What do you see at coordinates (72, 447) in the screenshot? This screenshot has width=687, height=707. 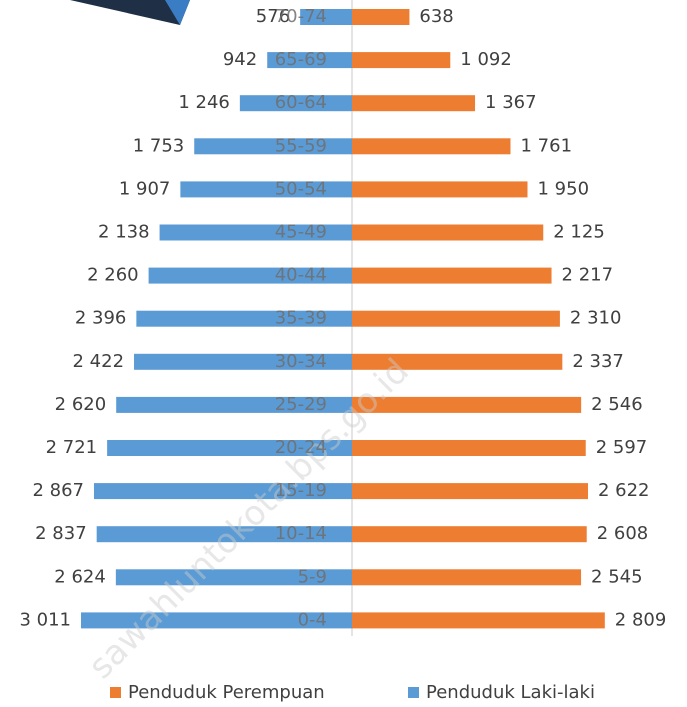 I see `value-label: 2 721` at bounding box center [72, 447].